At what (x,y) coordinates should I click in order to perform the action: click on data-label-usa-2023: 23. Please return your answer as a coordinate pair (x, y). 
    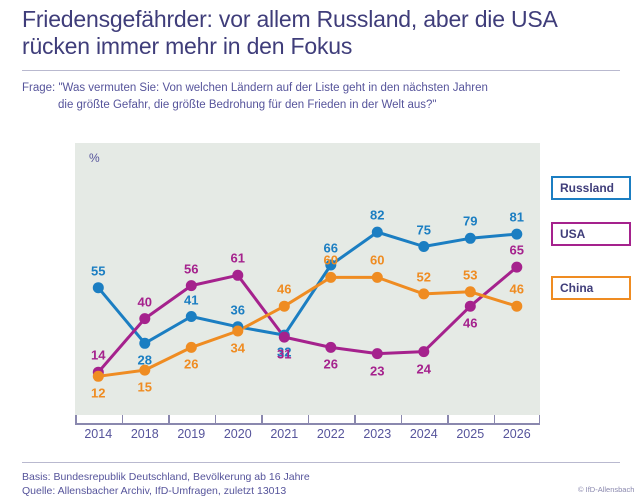
    Looking at the image, I should click on (377, 371).